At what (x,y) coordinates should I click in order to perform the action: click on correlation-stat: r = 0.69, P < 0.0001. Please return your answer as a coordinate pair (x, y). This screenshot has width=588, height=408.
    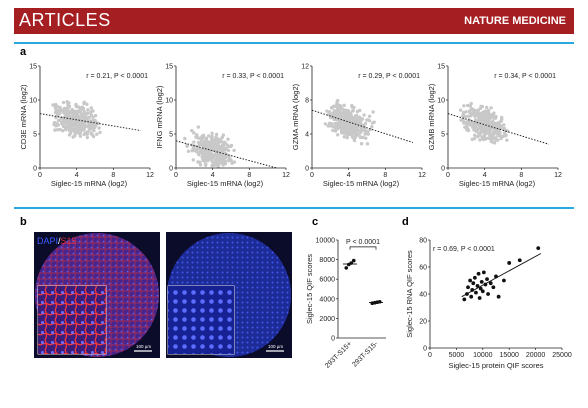
    Looking at the image, I should click on (464, 249).